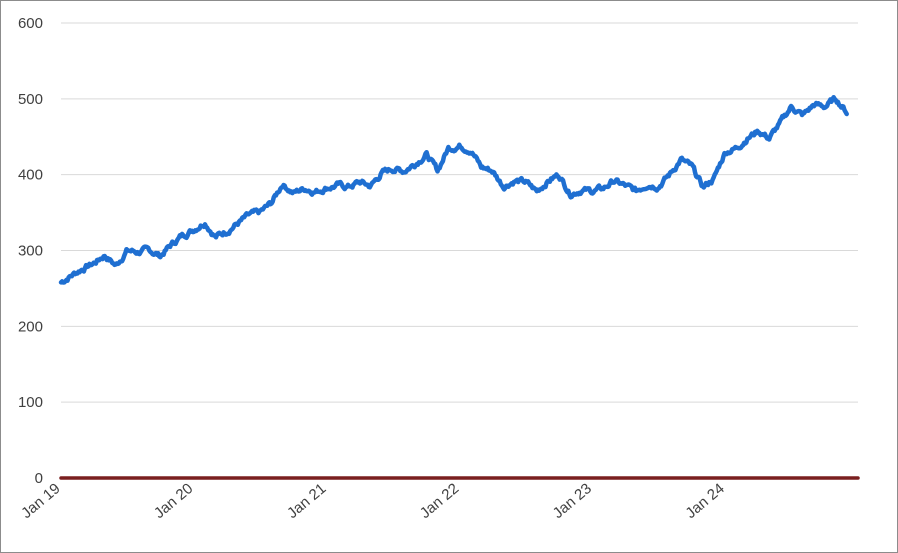  What do you see at coordinates (30, 23) in the screenshot?
I see `y-tick-label: 600` at bounding box center [30, 23].